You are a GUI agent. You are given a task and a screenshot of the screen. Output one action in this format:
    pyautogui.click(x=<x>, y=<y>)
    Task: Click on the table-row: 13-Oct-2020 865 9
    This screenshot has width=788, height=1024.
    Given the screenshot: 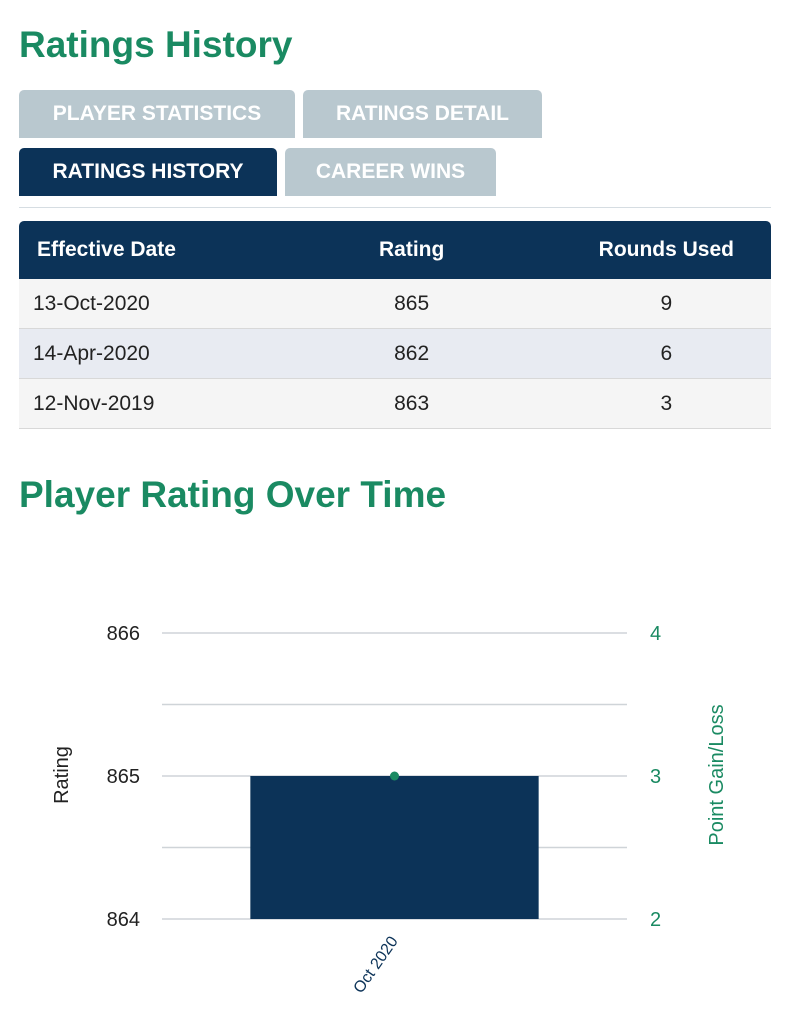 What is the action you would take?
    pyautogui.click(x=395, y=304)
    